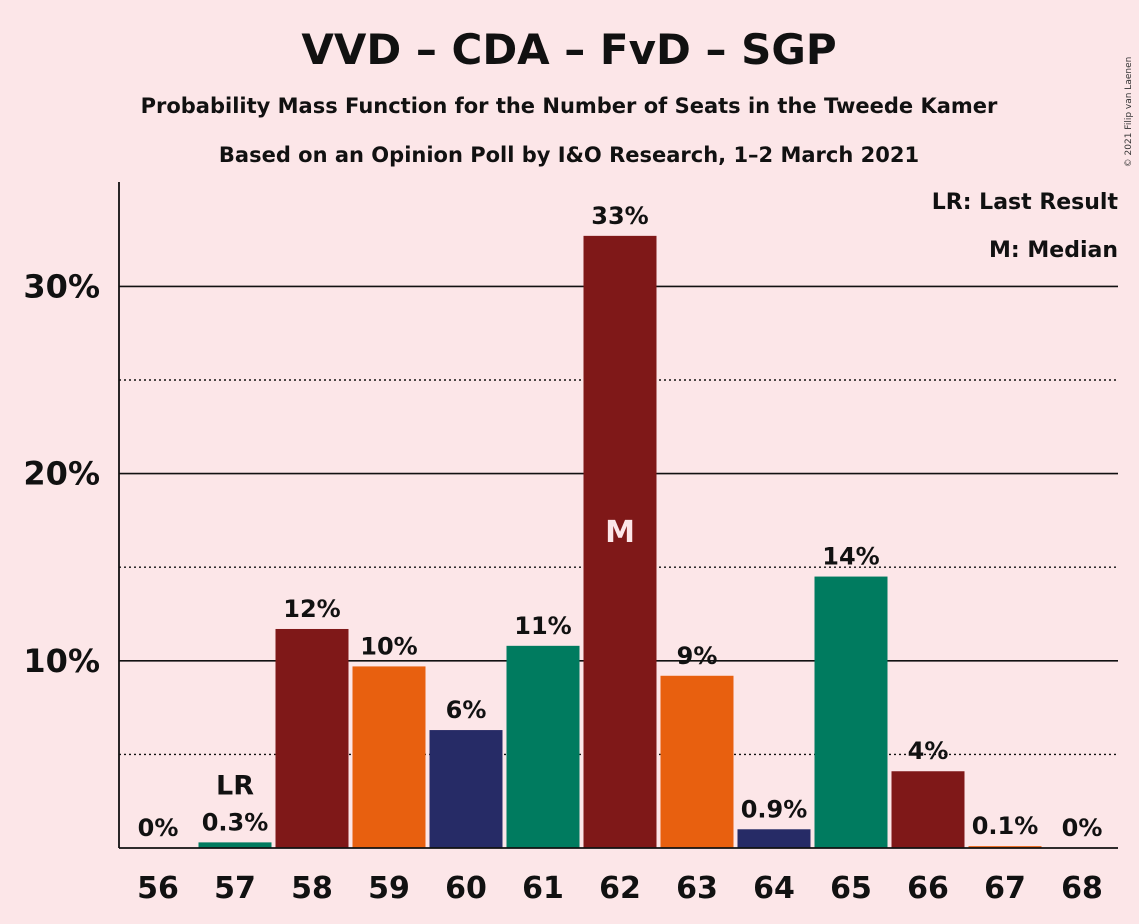 The image size is (1139, 924). I want to click on value-label-56: 0%, so click(158, 828).